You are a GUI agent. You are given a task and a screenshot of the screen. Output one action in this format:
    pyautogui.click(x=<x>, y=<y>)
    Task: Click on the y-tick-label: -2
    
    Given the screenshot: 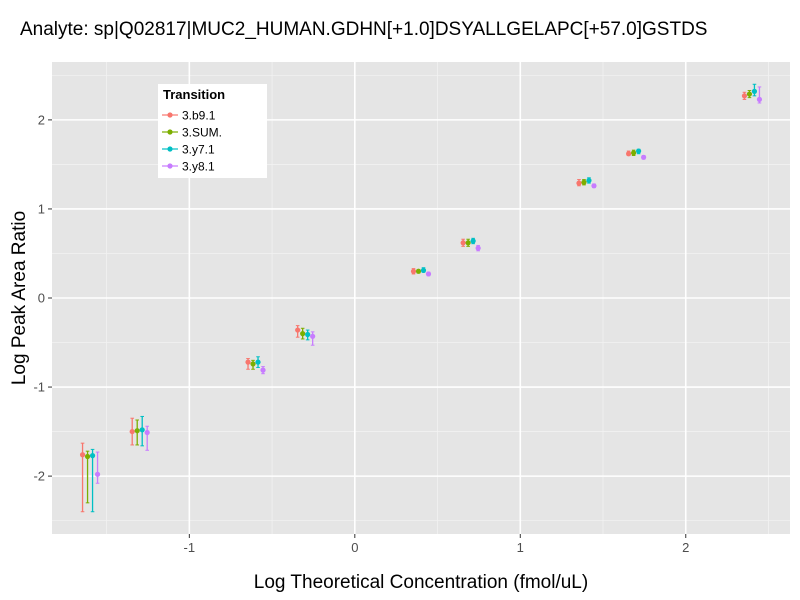 What is the action you would take?
    pyautogui.click(x=39, y=476)
    